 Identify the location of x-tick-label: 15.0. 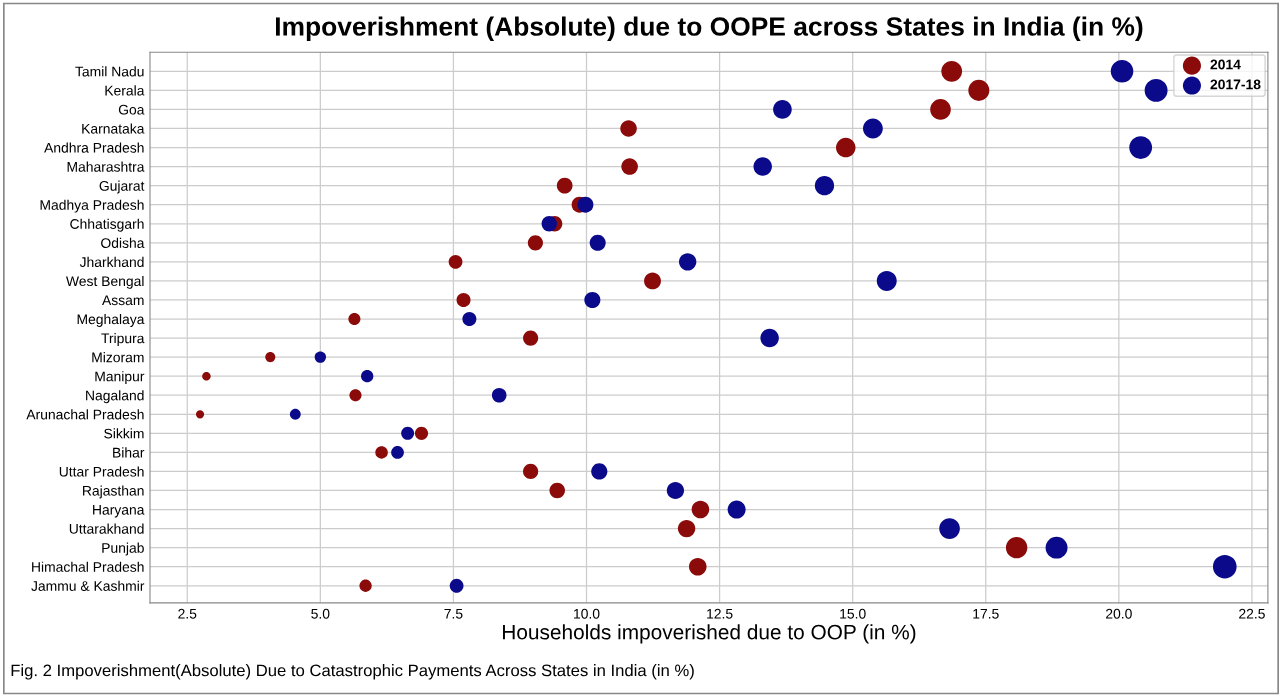
(853, 613).